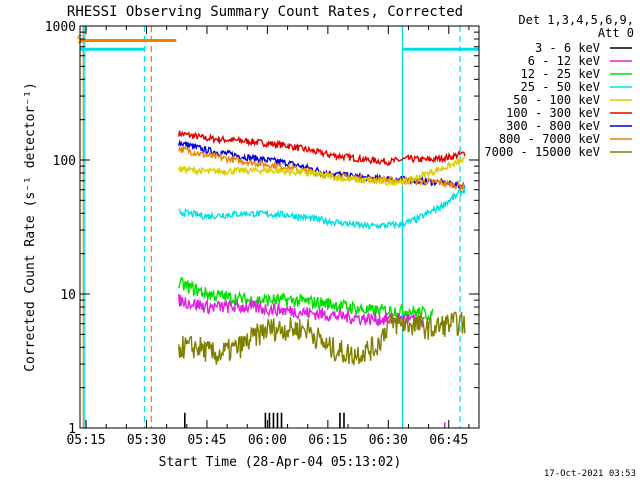 This screenshot has width=640, height=480. What do you see at coordinates (590, 474) in the screenshot?
I see `footer-timestamp: 17-Oct-2021 03:53` at bounding box center [590, 474].